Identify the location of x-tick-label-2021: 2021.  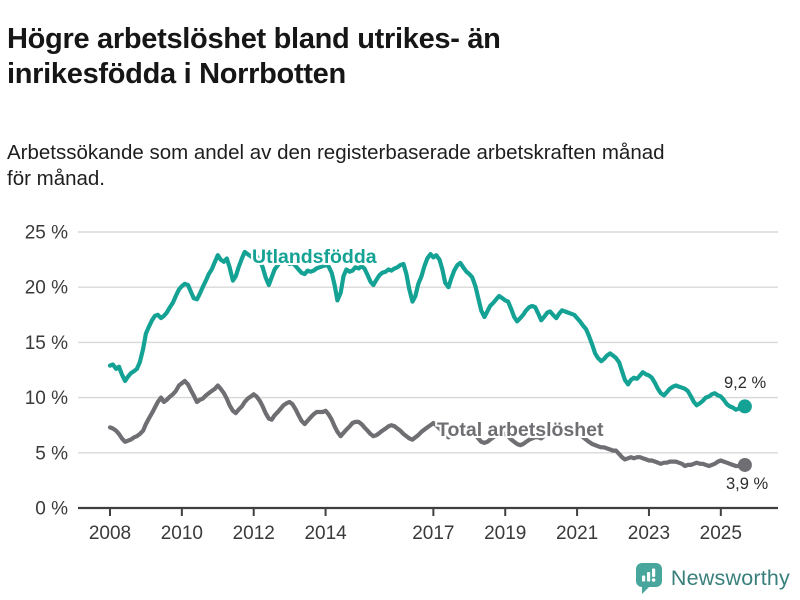
(577, 533).